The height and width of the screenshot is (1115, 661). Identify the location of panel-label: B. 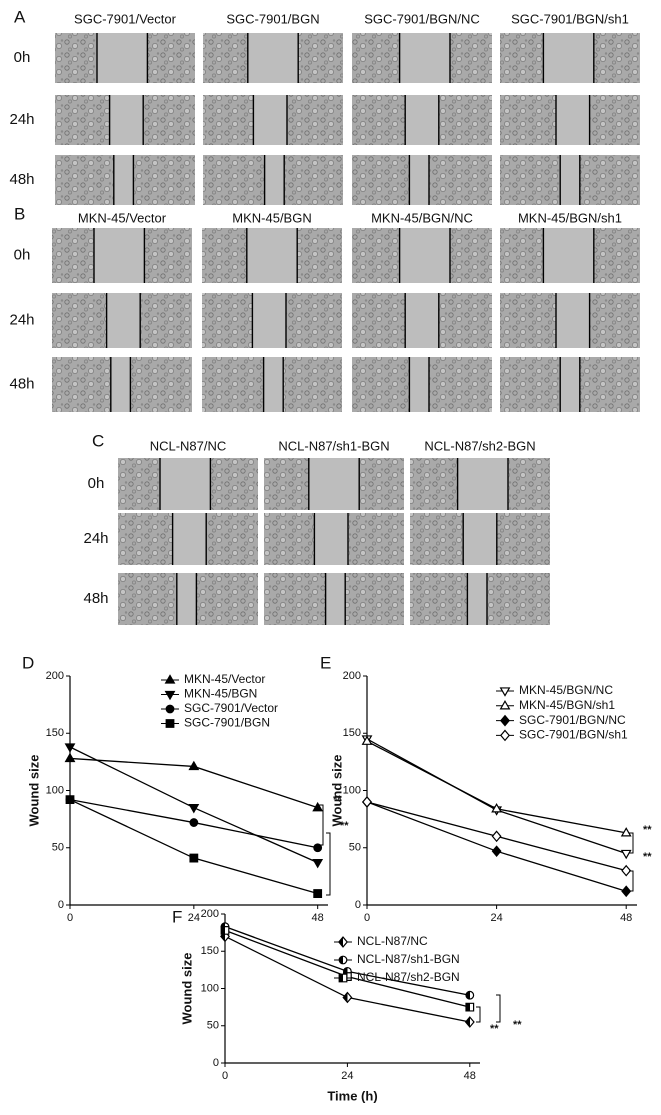
(19, 213).